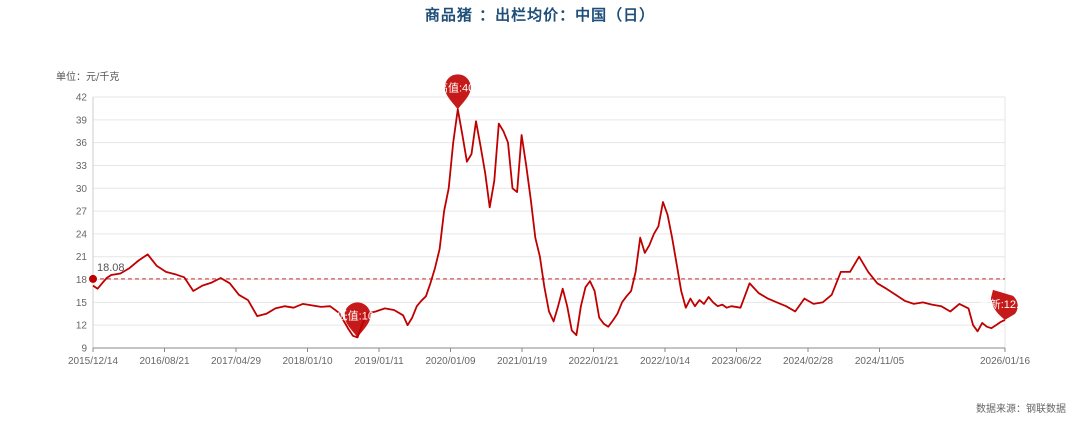  What do you see at coordinates (880, 361) in the screenshot?
I see `x-tick-label: 2024/11/05` at bounding box center [880, 361].